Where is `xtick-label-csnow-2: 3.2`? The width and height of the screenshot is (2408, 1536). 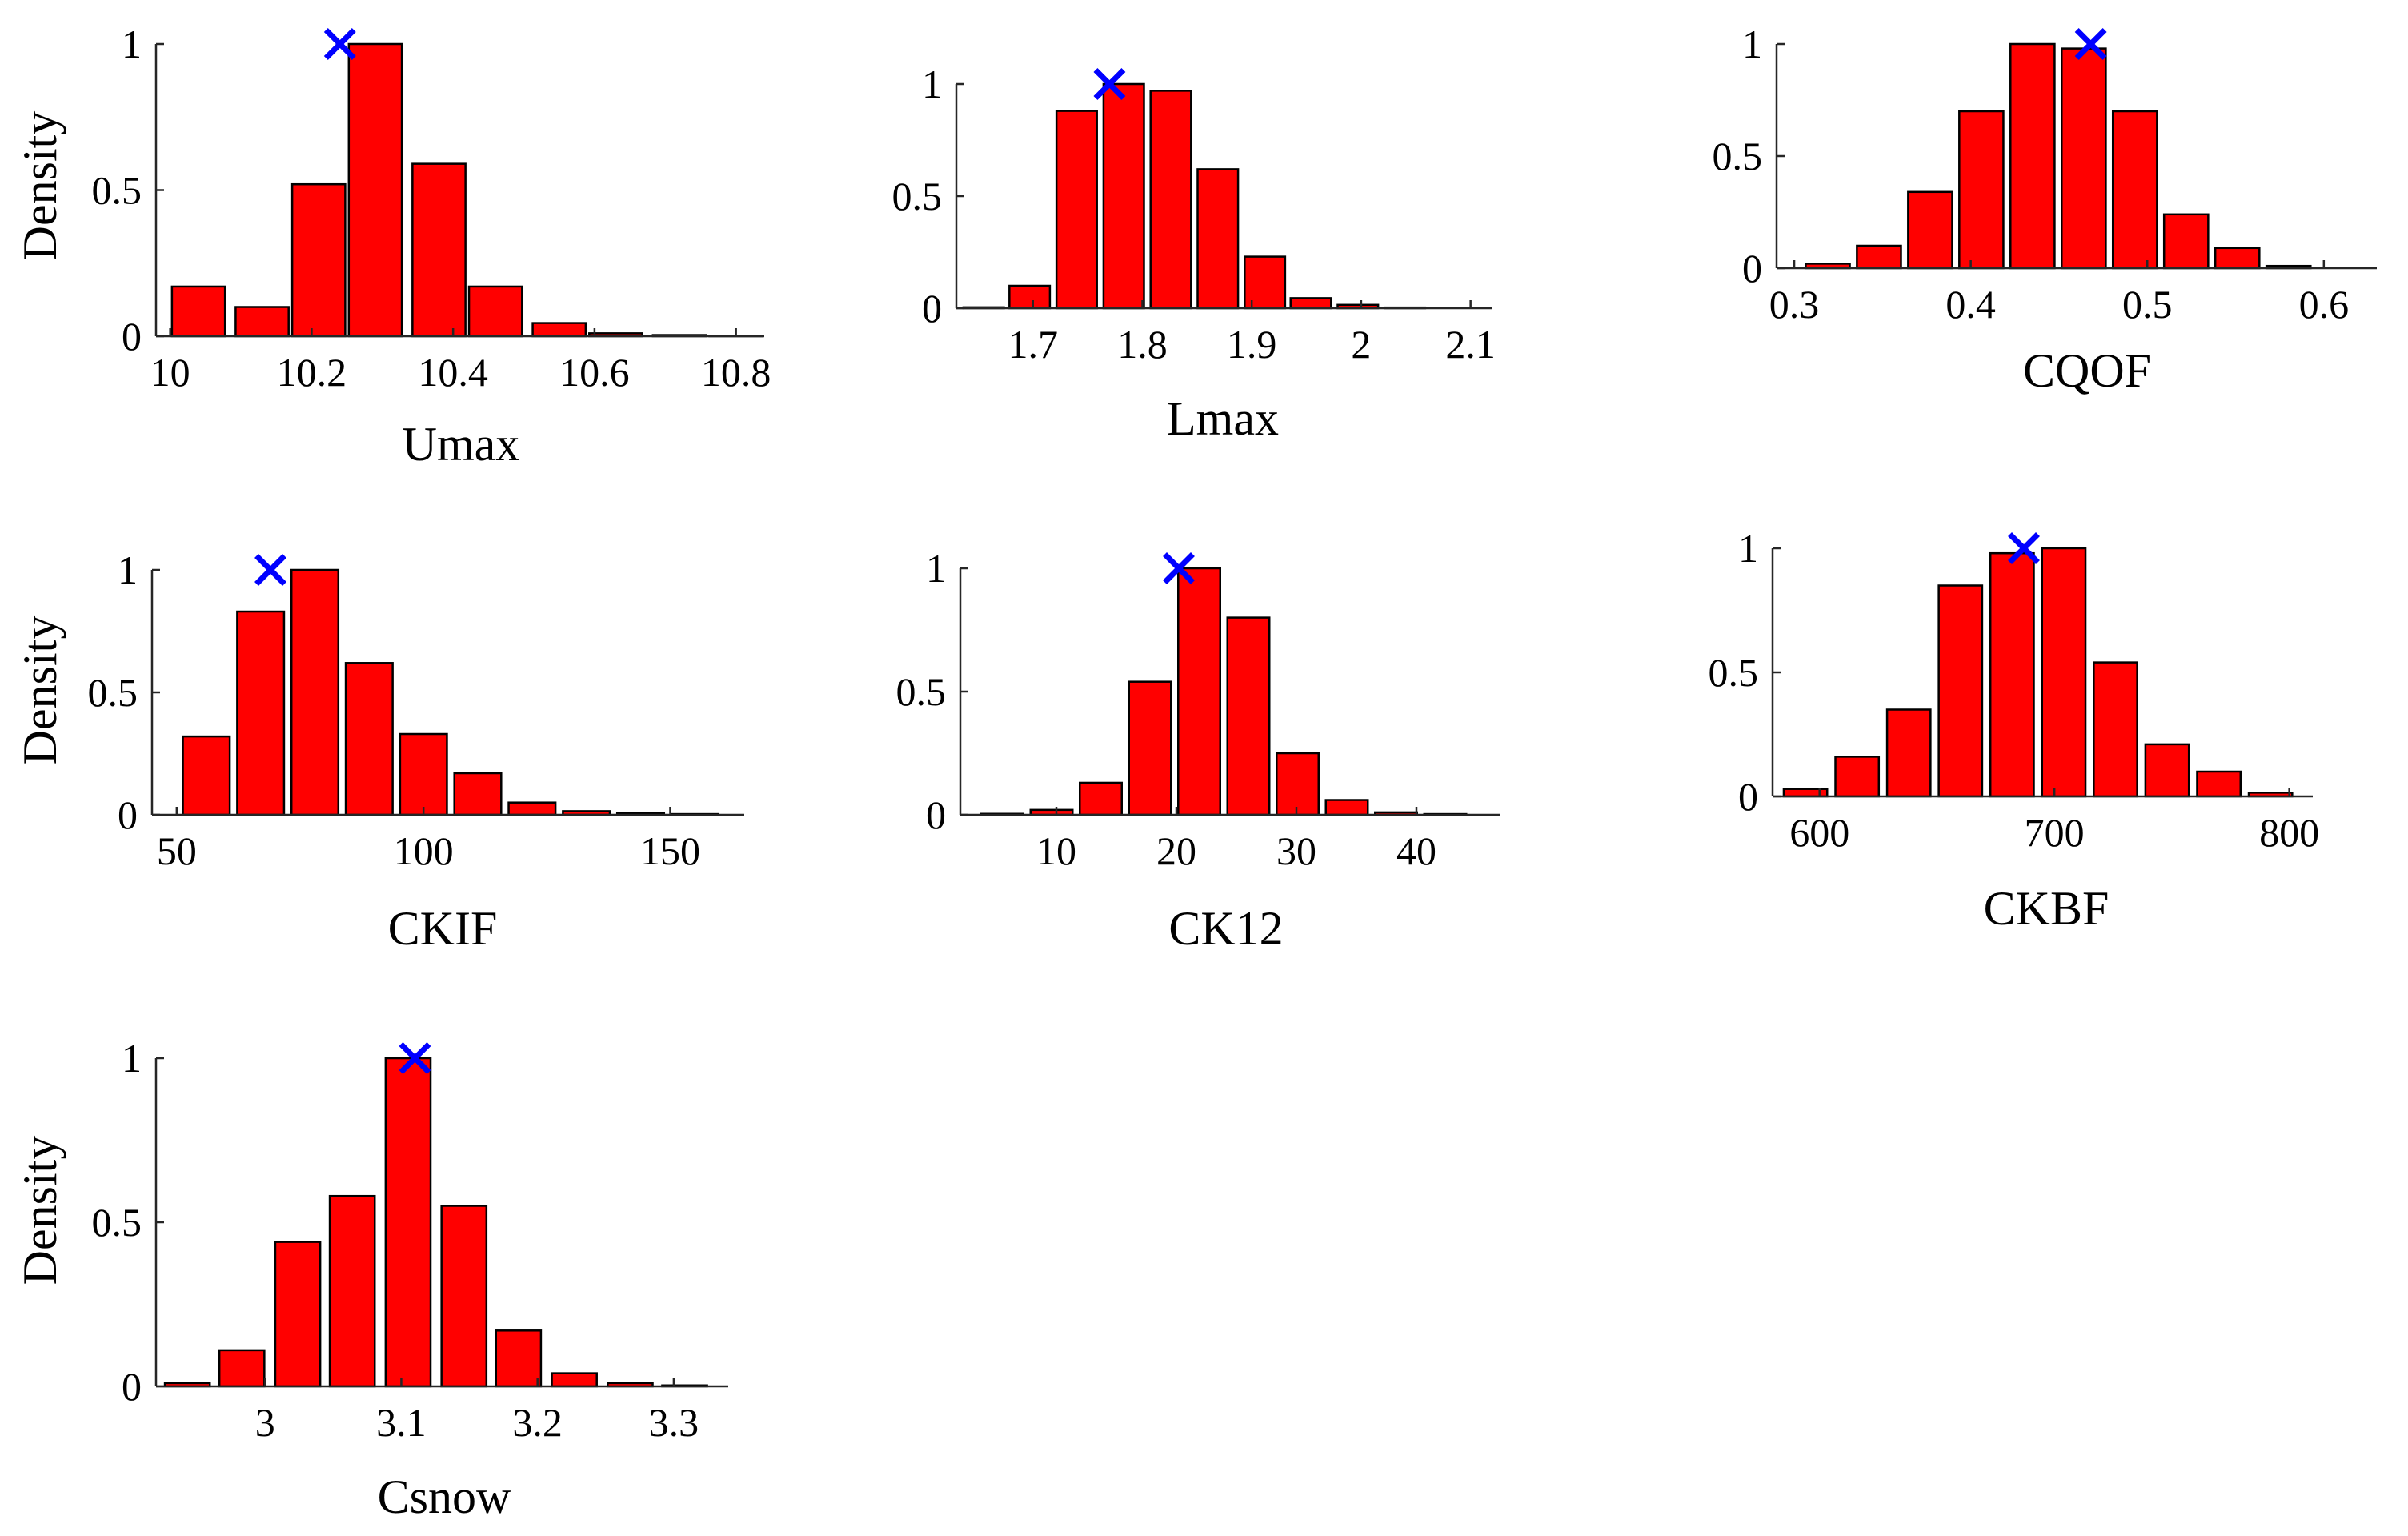
xtick-label-csnow-2: 3.2 is located at coordinates (537, 1422).